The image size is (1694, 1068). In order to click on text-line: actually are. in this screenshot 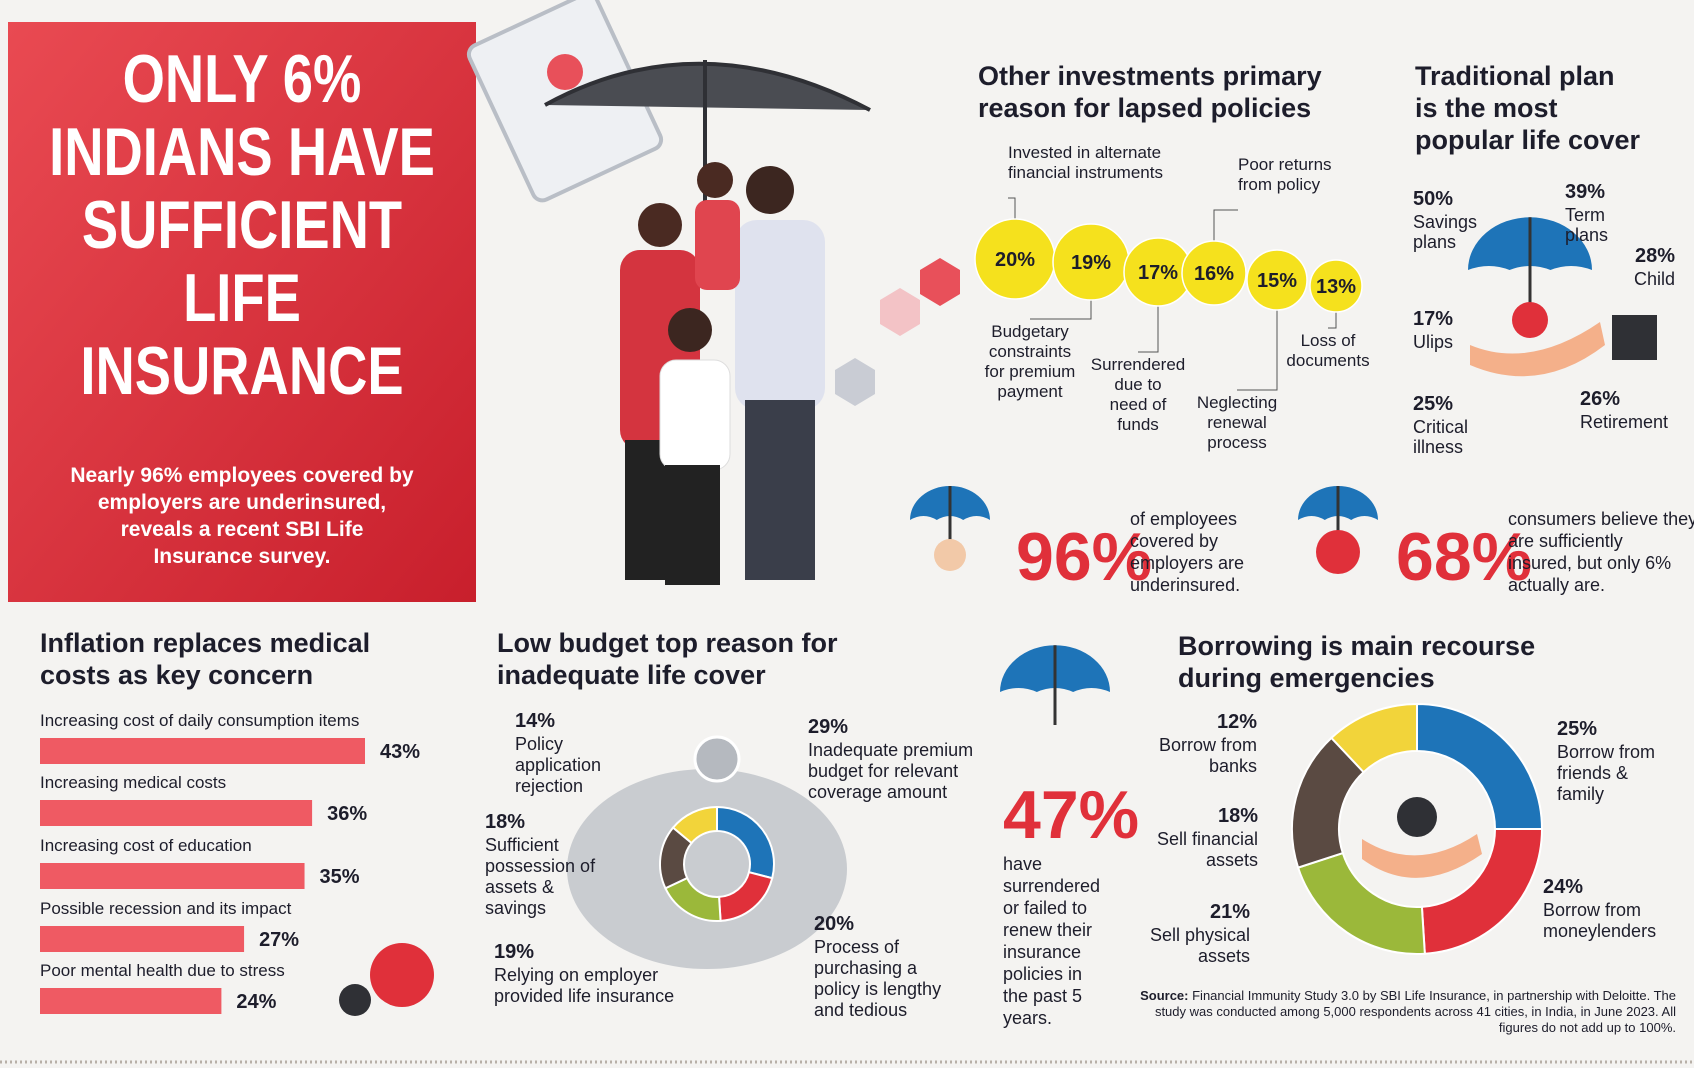, I will do `click(1556, 585)`.